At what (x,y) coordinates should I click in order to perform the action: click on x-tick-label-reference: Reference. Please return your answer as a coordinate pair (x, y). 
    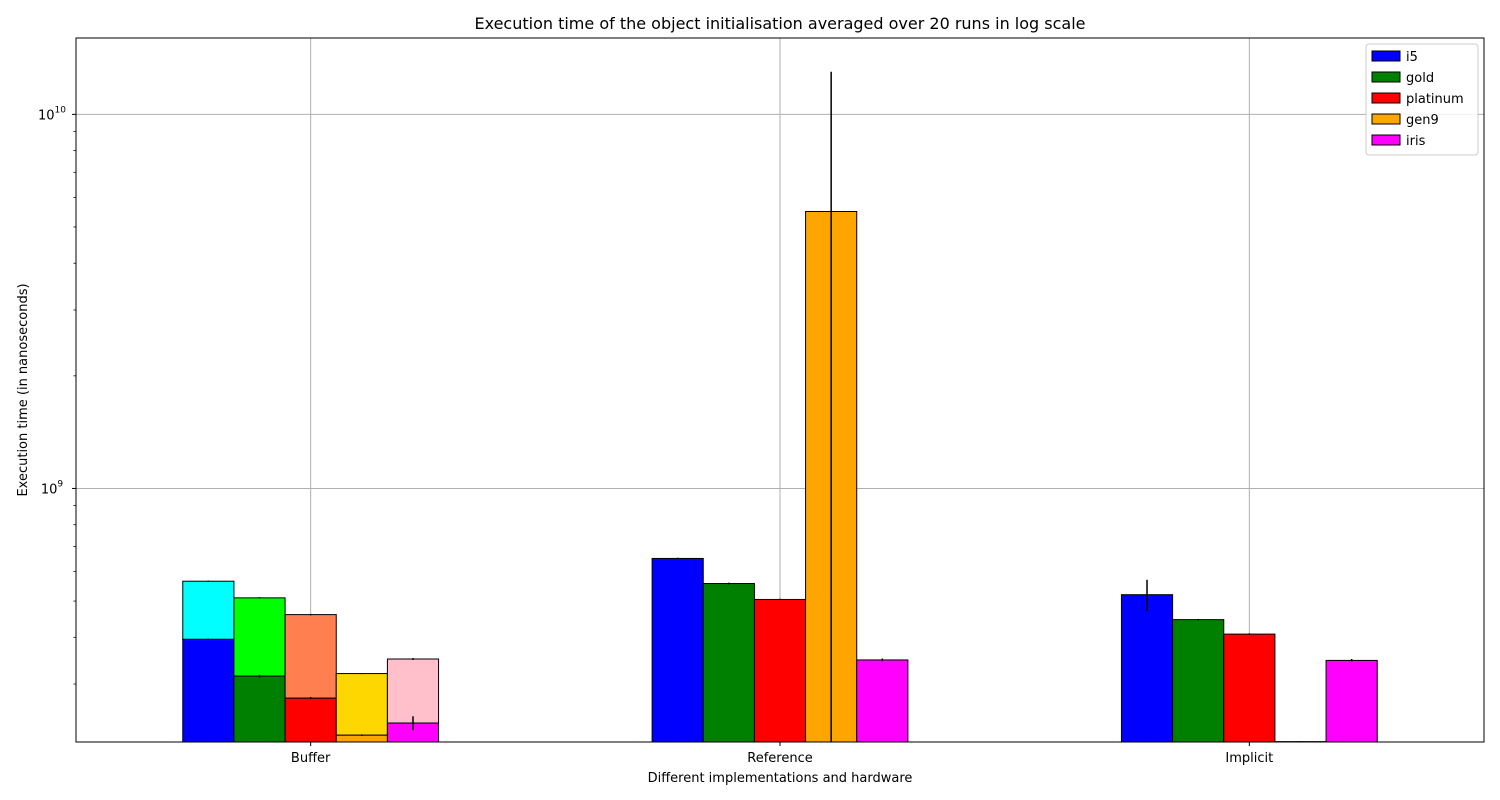
    Looking at the image, I should click on (779, 758).